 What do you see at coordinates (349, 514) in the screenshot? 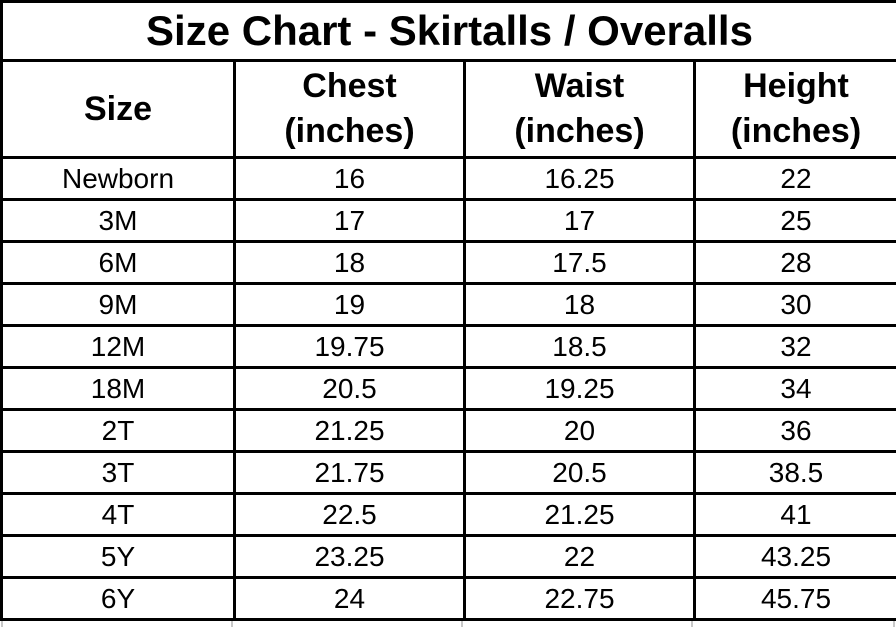
I see `cell-chest: 22.5` at bounding box center [349, 514].